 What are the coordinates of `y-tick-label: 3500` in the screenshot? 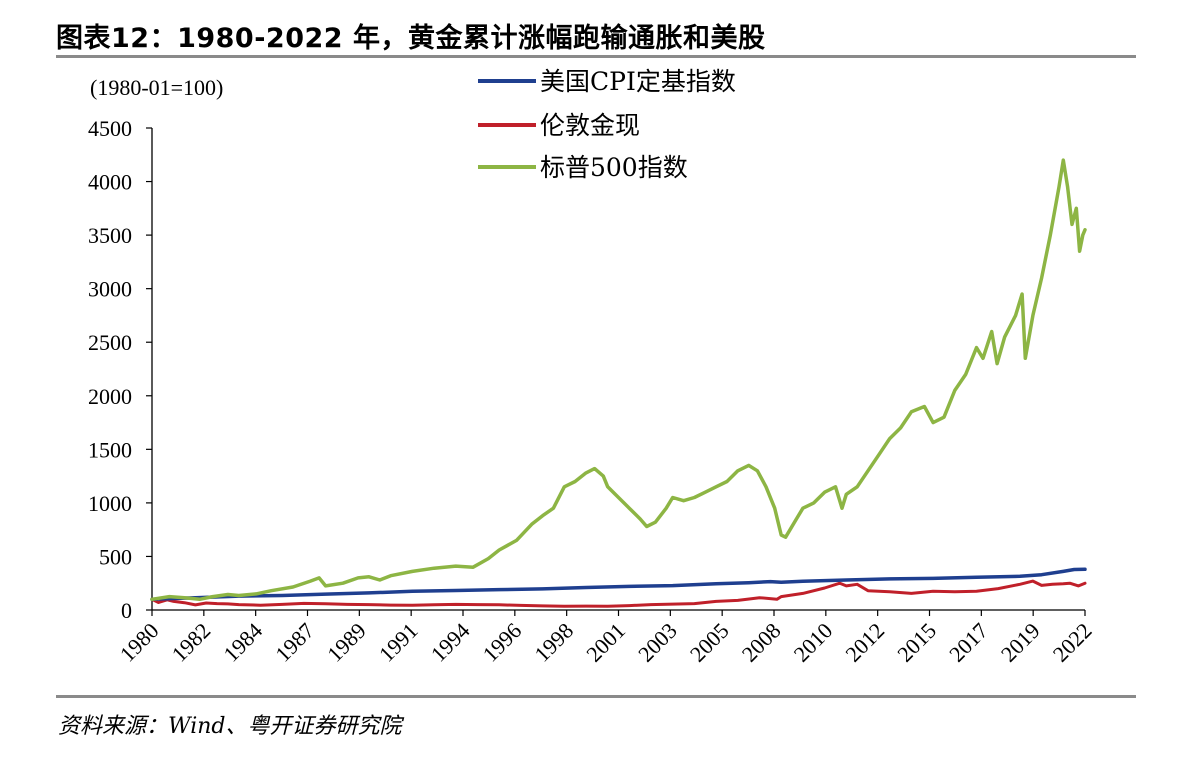 It's located at (110, 235).